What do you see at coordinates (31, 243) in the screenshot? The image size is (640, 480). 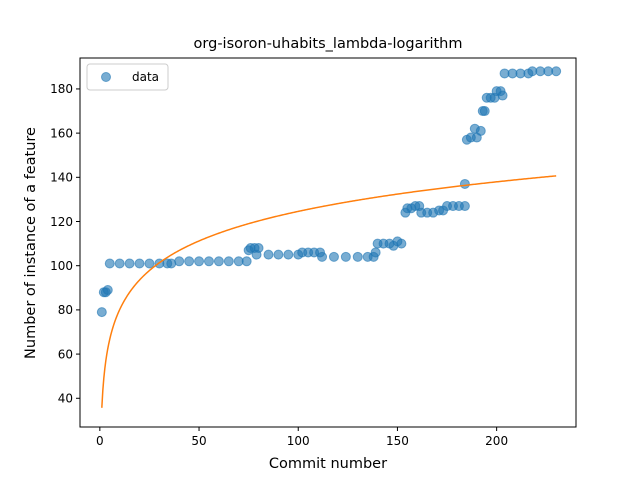 I see `y-axis-label: Number of instance of a feature` at bounding box center [31, 243].